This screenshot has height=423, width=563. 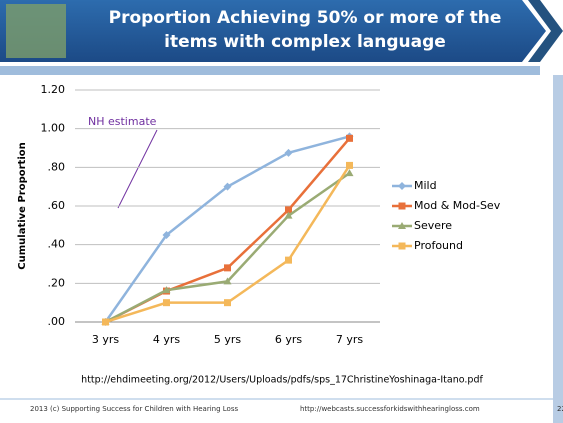 What do you see at coordinates (36, 31) in the screenshot?
I see `logo` at bounding box center [36, 31].